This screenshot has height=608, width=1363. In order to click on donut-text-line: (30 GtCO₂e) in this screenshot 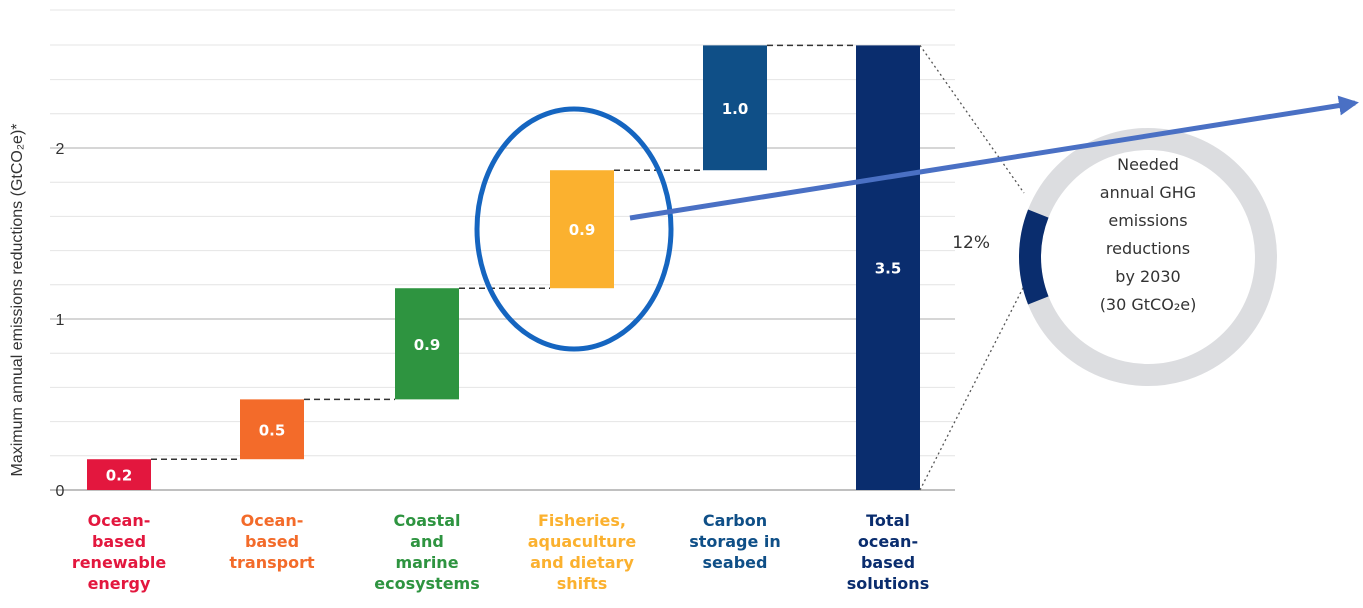, I will do `click(1148, 304)`.